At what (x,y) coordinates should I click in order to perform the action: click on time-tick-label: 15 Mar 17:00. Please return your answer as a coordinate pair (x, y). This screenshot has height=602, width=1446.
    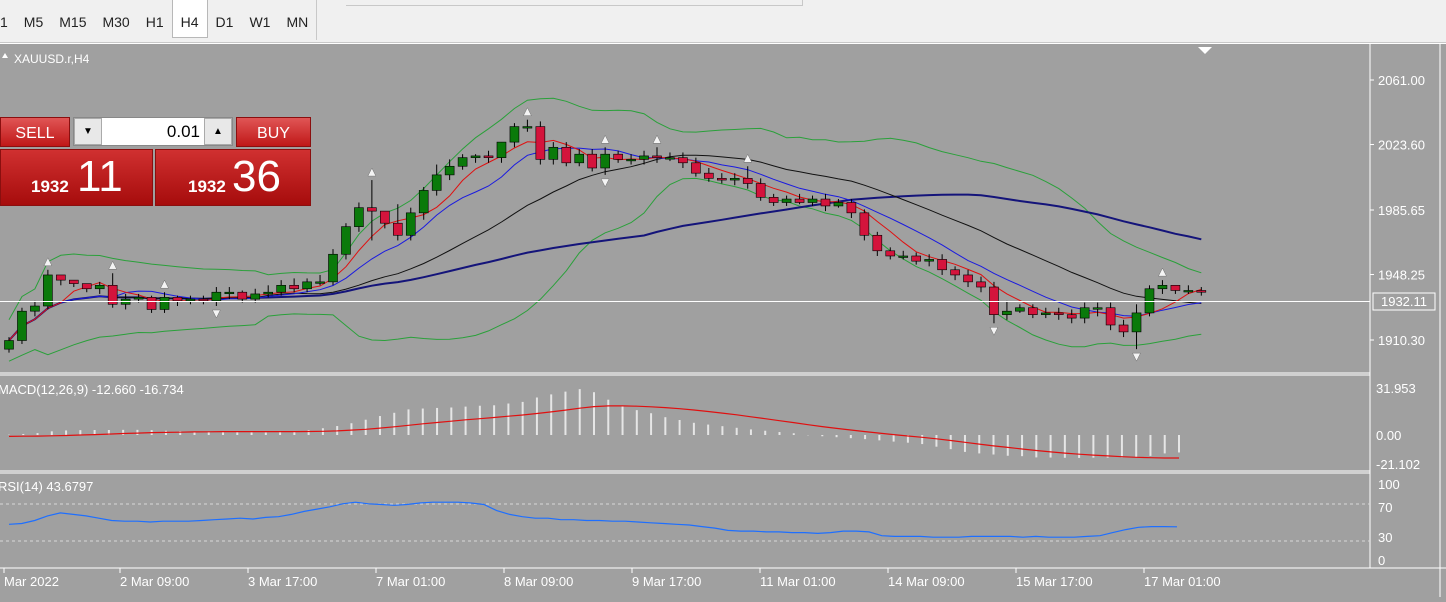
    Looking at the image, I should click on (1054, 581).